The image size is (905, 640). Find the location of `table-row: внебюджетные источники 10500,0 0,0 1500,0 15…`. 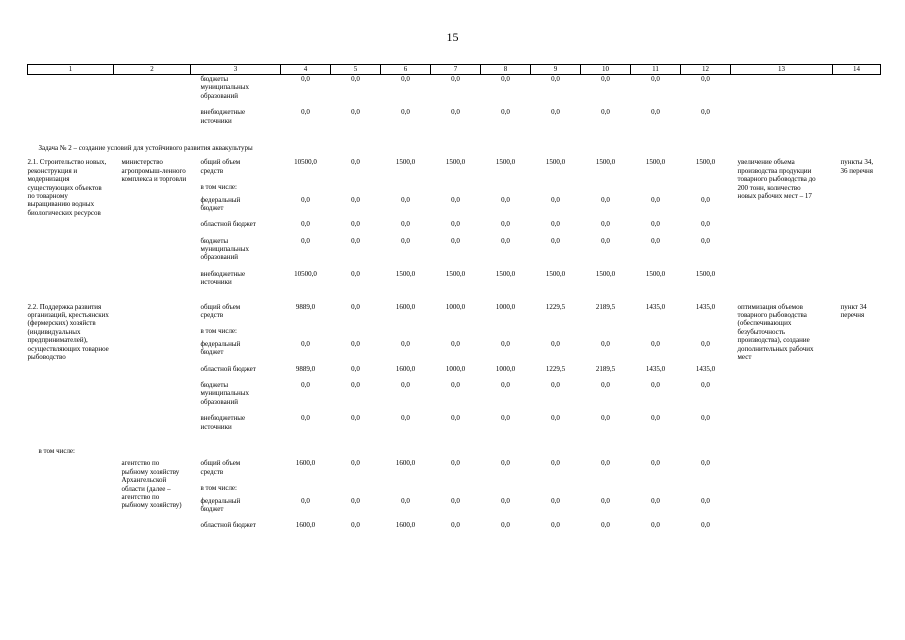

table-row: внебюджетные источники 10500,0 0,0 1500,0 15… is located at coordinates (454, 286).